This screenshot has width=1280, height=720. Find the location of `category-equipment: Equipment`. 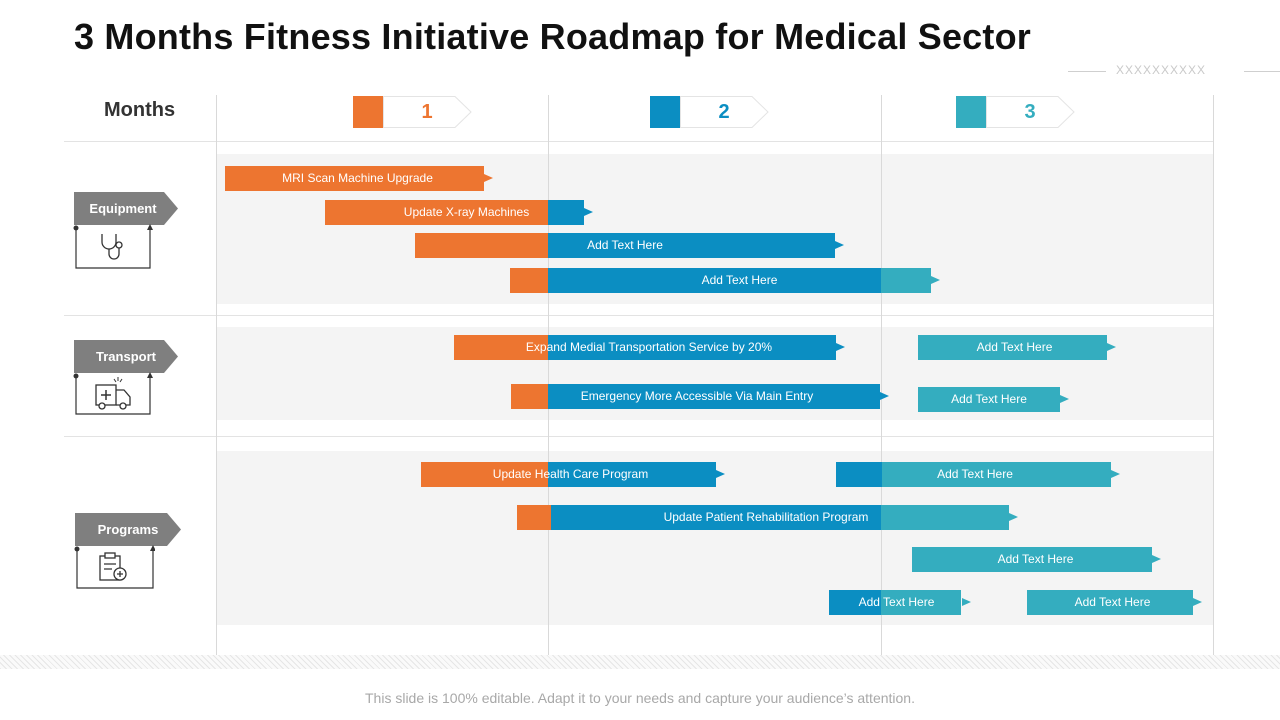

category-equipment: Equipment is located at coordinates (126, 208).